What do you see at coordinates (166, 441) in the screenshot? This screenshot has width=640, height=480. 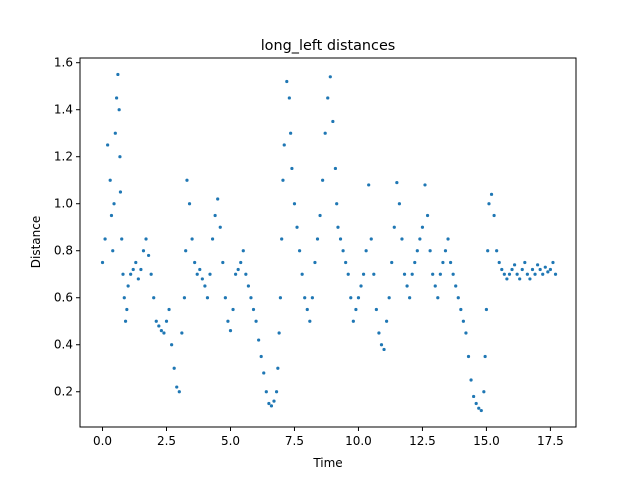 I see `x-tick-label: 2.5` at bounding box center [166, 441].